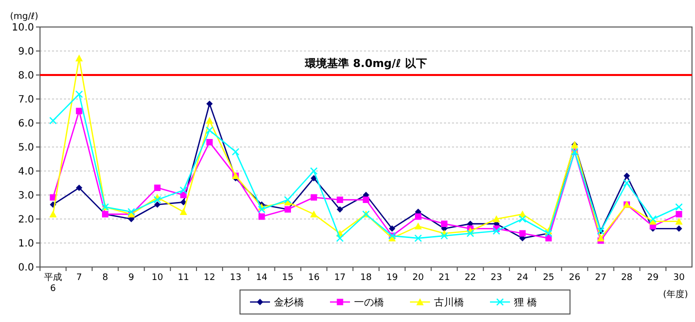 The image size is (695, 322). What do you see at coordinates (236, 278) in the screenshot?
I see `x-tick-label: 13` at bounding box center [236, 278].